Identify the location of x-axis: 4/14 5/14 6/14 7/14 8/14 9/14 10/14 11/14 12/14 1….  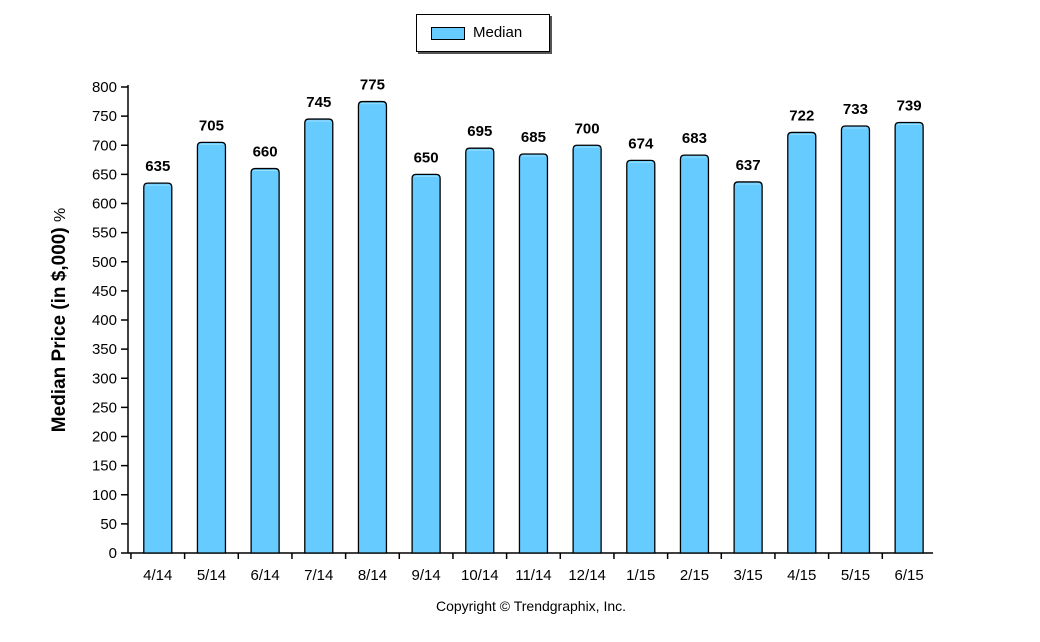
(530, 568).